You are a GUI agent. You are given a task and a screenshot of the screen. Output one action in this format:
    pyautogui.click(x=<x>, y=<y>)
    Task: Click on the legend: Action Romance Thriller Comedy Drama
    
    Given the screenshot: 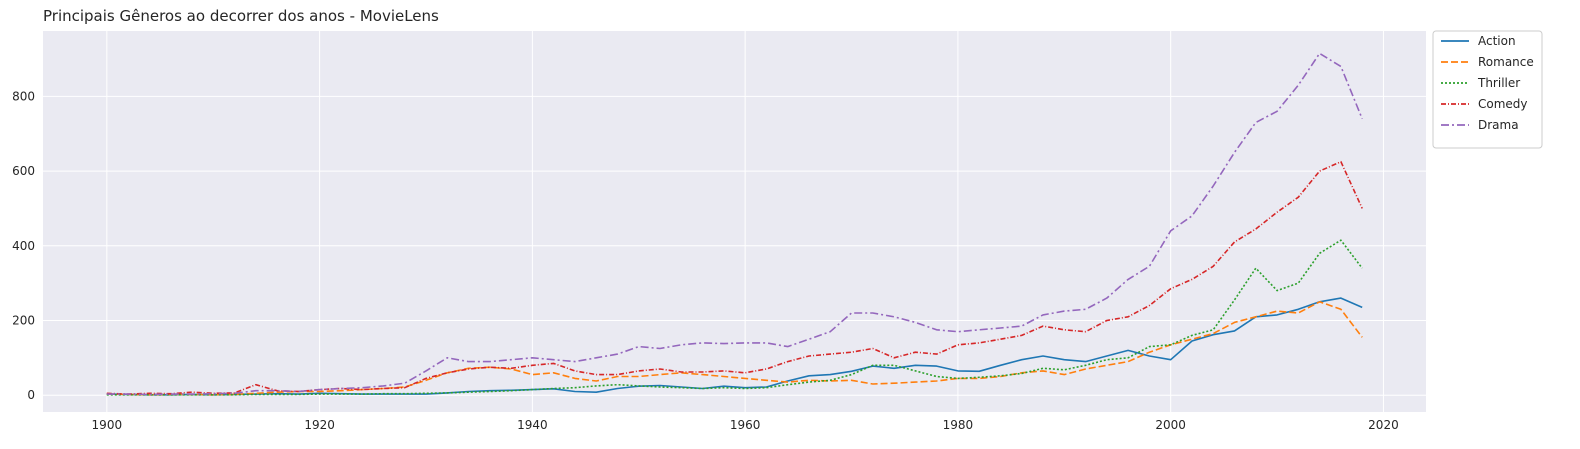 What is the action you would take?
    pyautogui.click(x=1487, y=89)
    